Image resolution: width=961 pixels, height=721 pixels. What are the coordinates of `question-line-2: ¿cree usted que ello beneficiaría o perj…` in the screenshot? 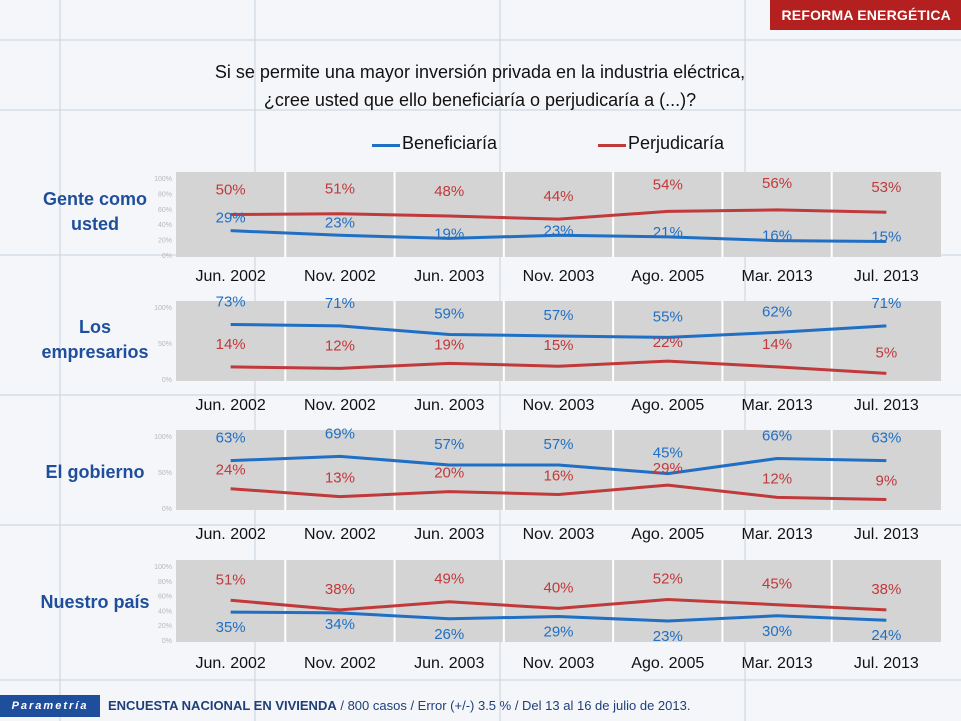 It's located at (480, 100).